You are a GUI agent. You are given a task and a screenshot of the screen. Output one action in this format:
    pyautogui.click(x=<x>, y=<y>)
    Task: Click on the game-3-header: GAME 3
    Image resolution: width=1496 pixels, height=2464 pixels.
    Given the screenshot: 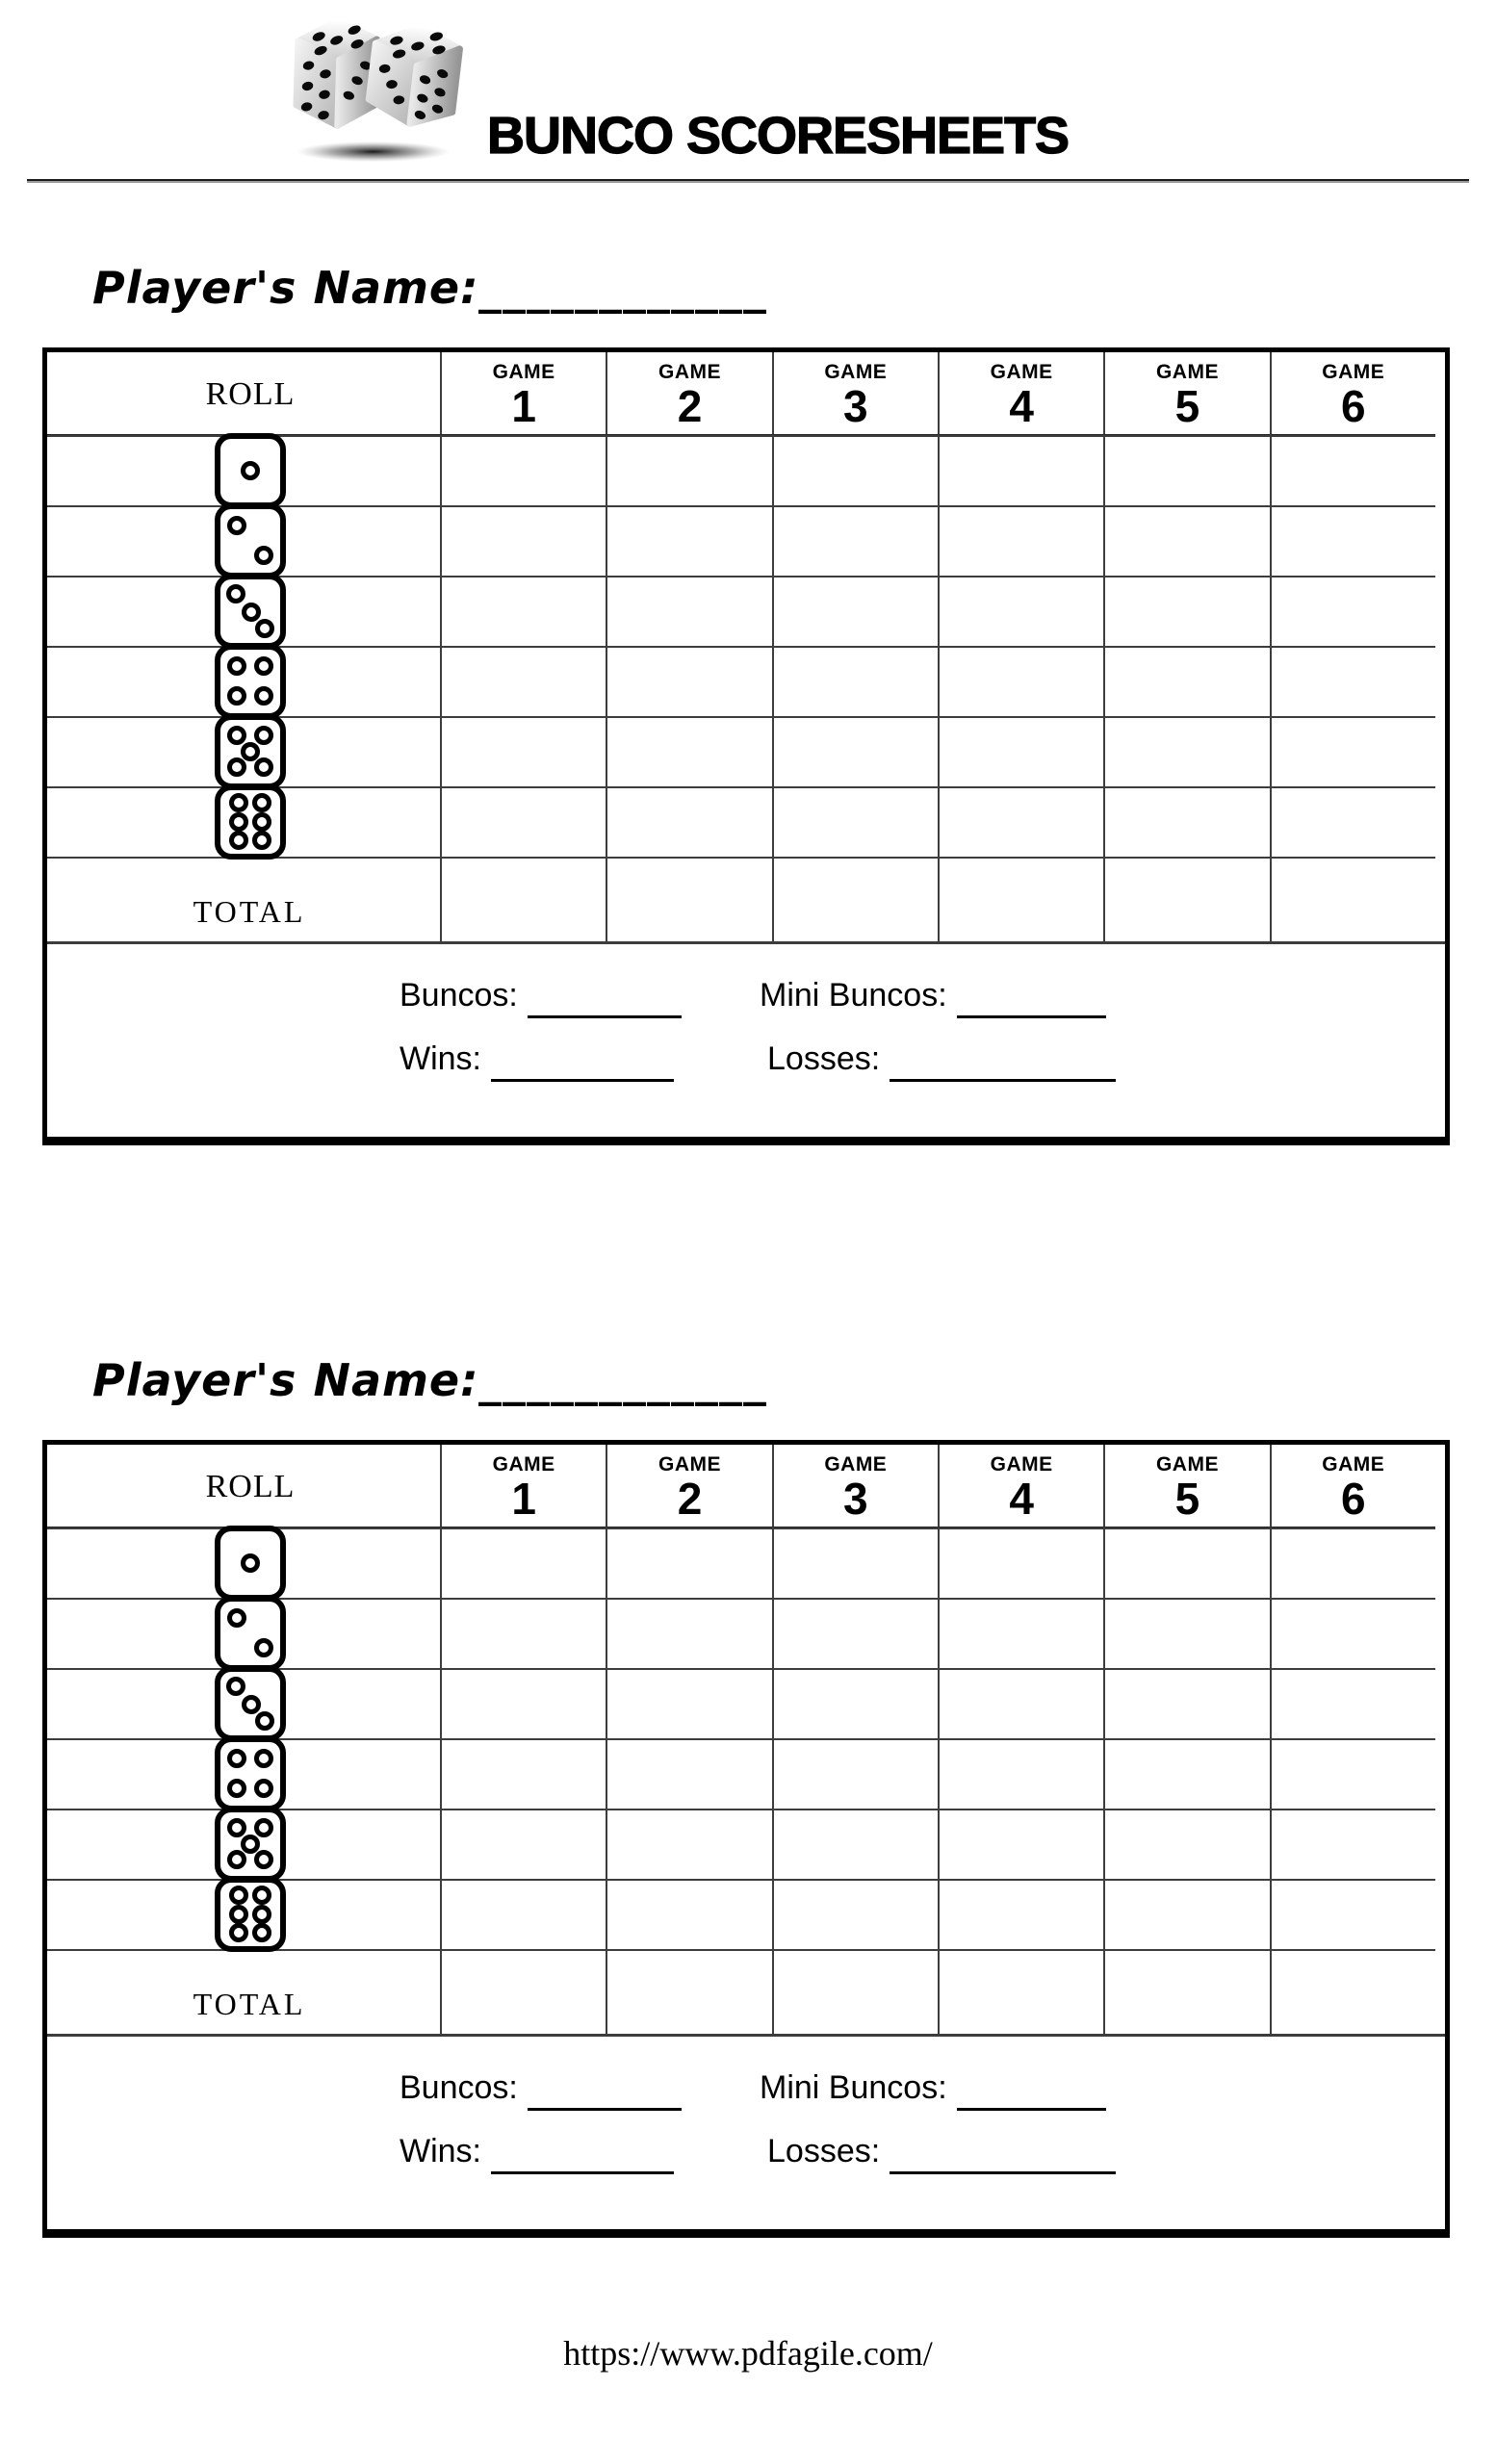 What is the action you would take?
    pyautogui.click(x=854, y=1486)
    